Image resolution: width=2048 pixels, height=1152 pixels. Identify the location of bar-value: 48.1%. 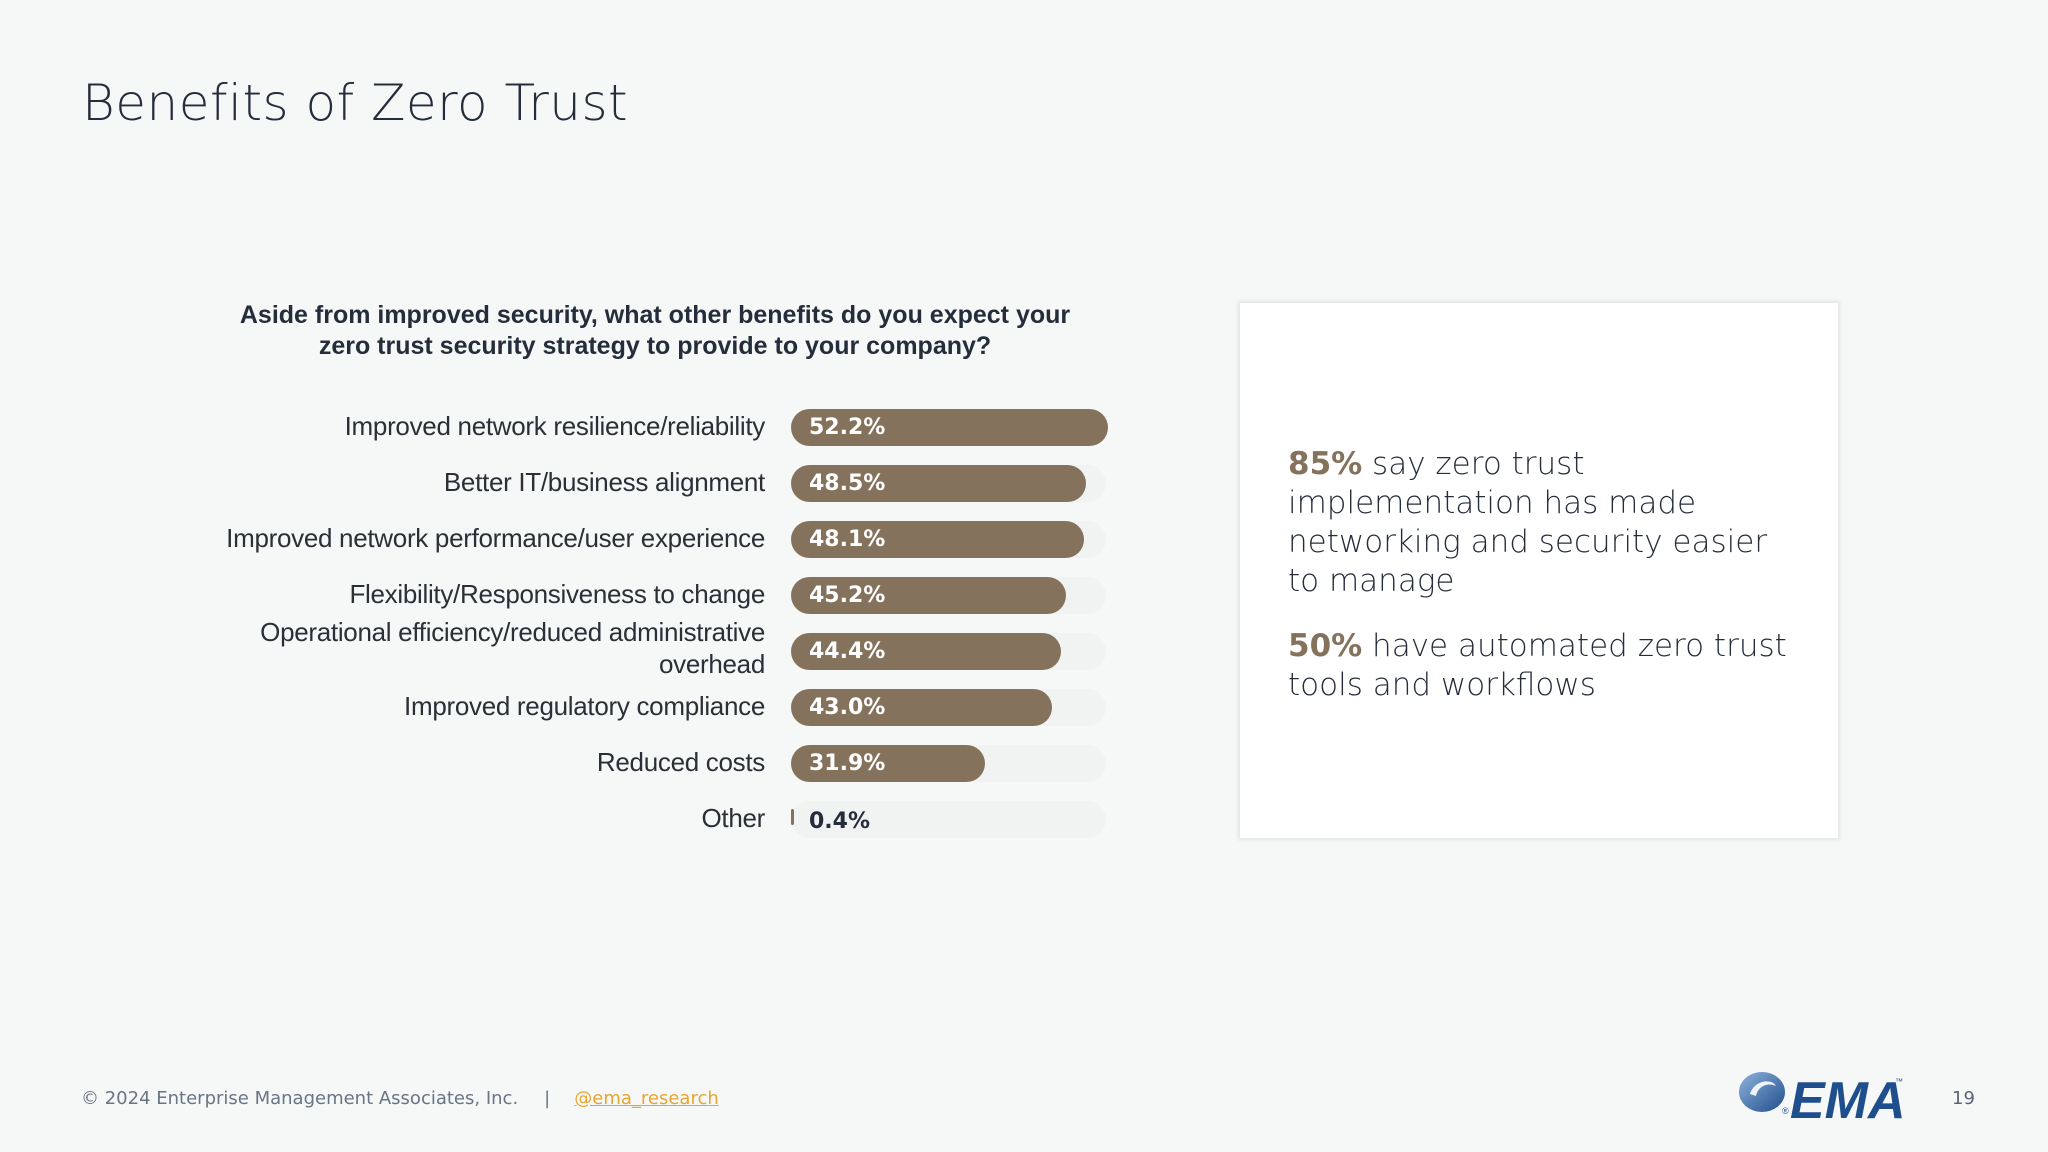
(847, 539).